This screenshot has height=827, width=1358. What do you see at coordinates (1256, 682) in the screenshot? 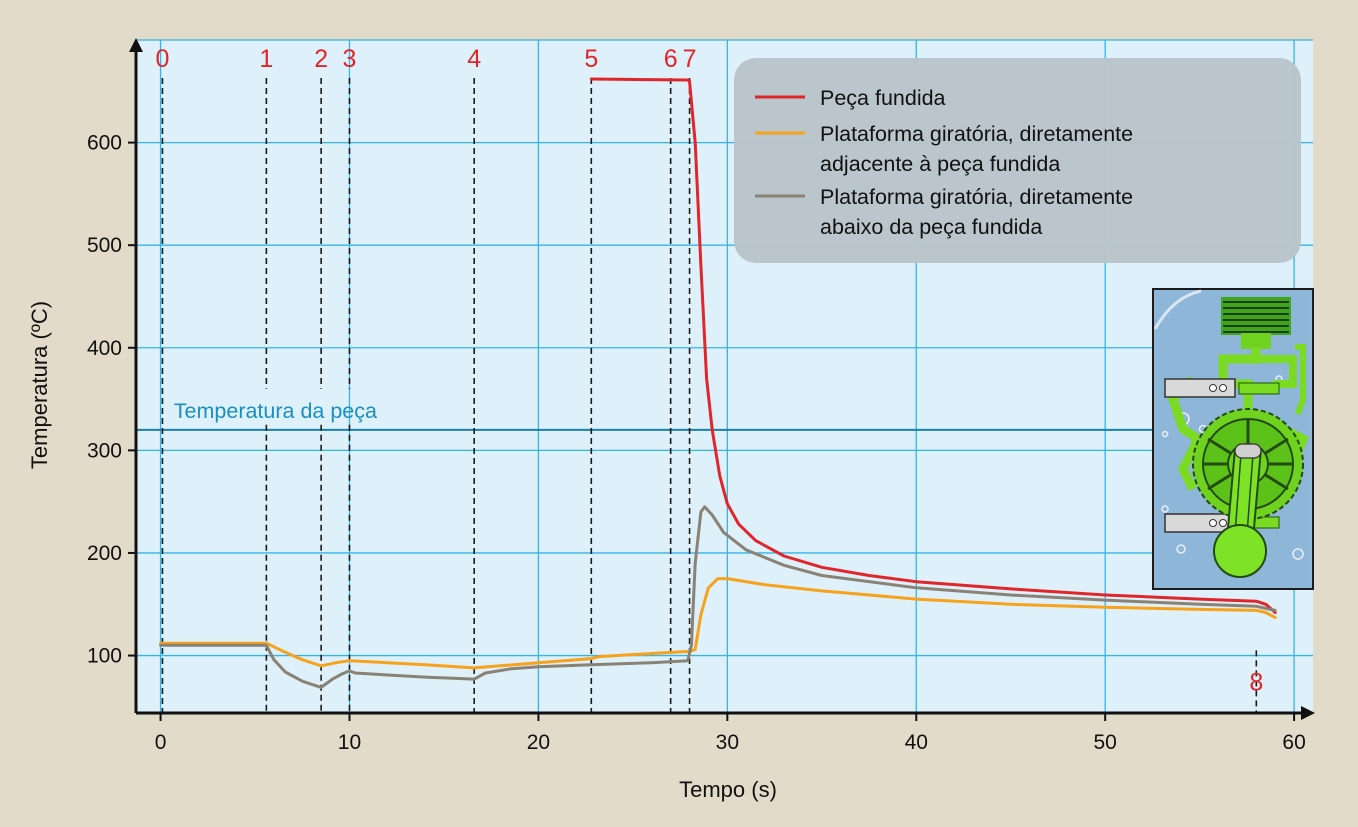
I see `event-label-8: 8` at bounding box center [1256, 682].